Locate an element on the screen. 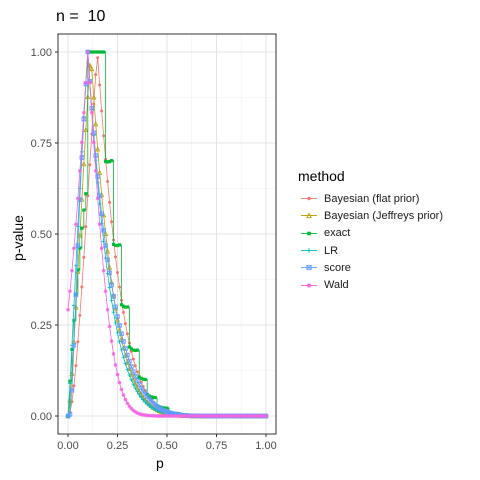  legend-item: LR is located at coordinates (370, 250).